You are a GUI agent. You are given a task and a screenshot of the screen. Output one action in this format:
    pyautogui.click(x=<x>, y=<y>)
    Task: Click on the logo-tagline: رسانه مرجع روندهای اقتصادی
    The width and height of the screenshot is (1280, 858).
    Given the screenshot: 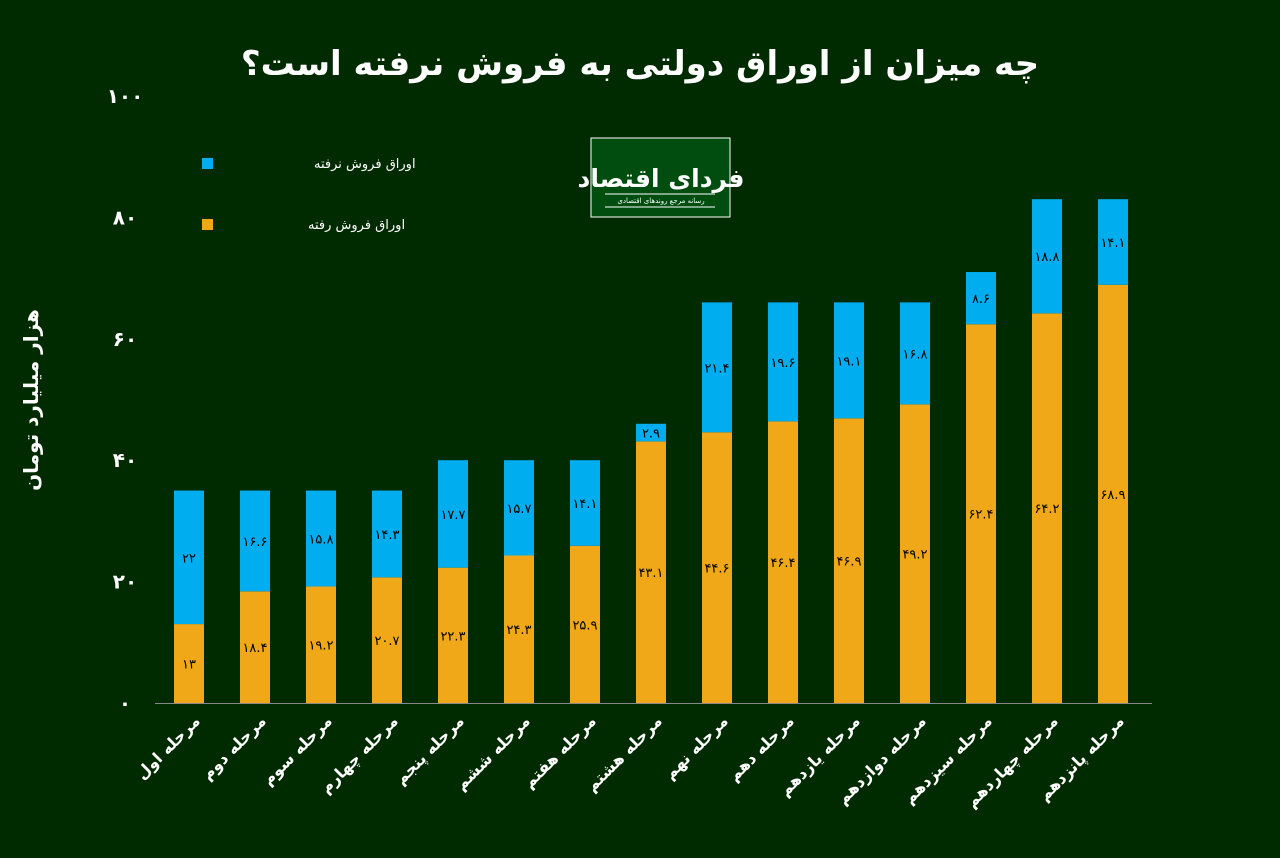 What is the action you would take?
    pyautogui.click(x=660, y=201)
    